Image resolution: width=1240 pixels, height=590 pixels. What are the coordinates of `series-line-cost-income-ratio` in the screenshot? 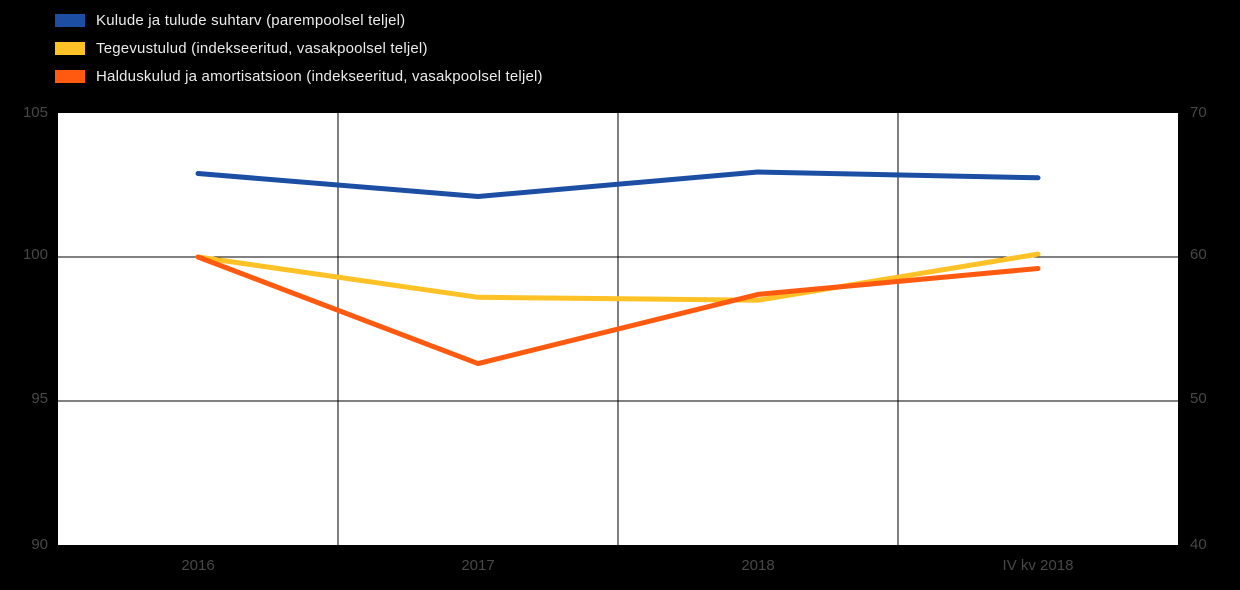 It's located at (618, 184).